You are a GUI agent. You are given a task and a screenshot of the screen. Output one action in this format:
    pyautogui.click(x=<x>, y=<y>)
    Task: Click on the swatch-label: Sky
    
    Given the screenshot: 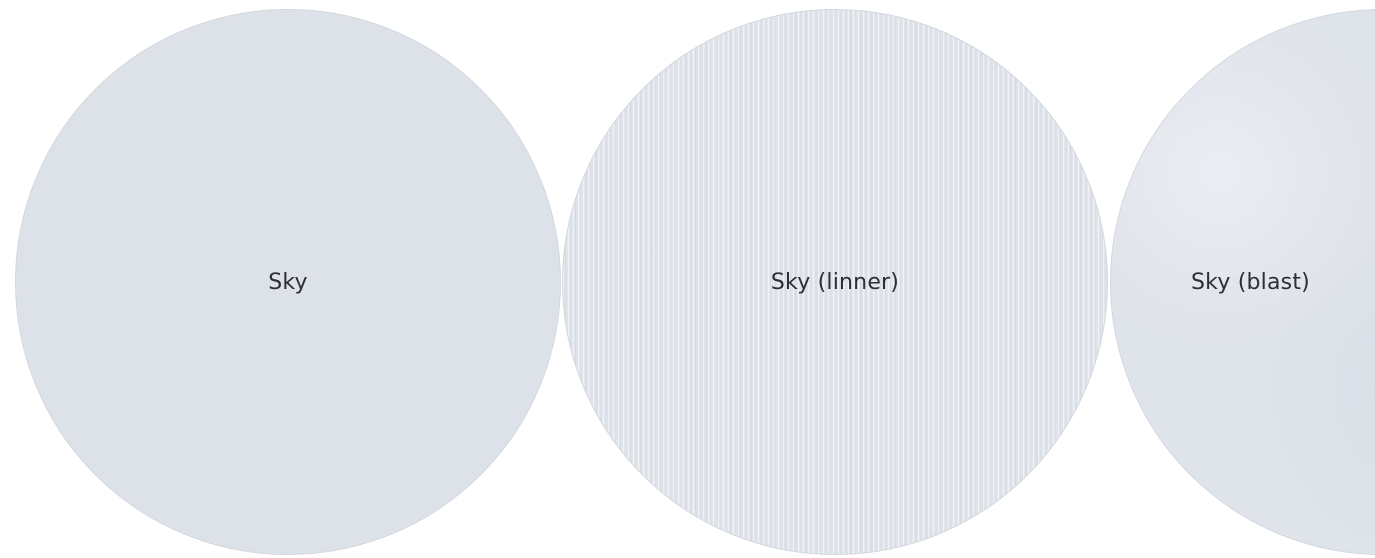 What is the action you would take?
    pyautogui.click(x=288, y=282)
    